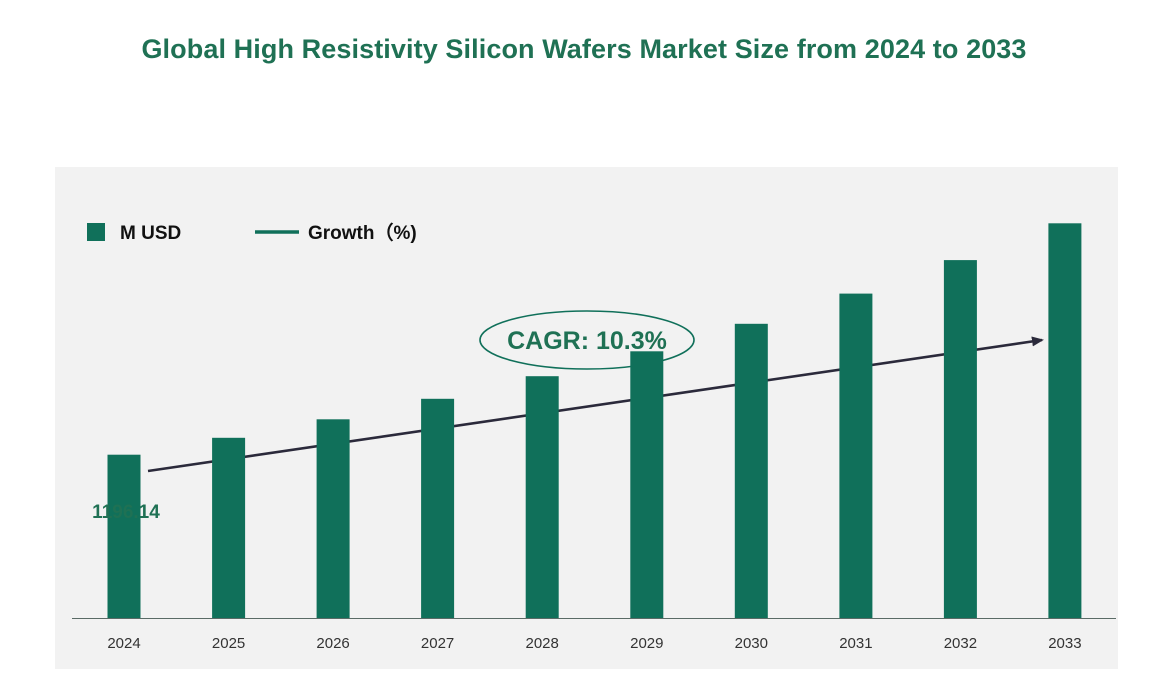 Image resolution: width=1168 pixels, height=684 pixels. I want to click on x-tick-label-2031: 2031, so click(855, 643).